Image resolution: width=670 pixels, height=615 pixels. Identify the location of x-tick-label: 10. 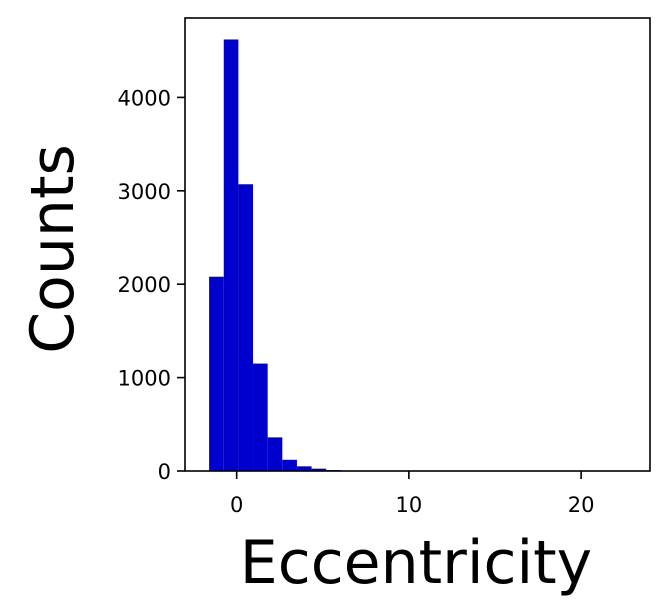
(409, 505).